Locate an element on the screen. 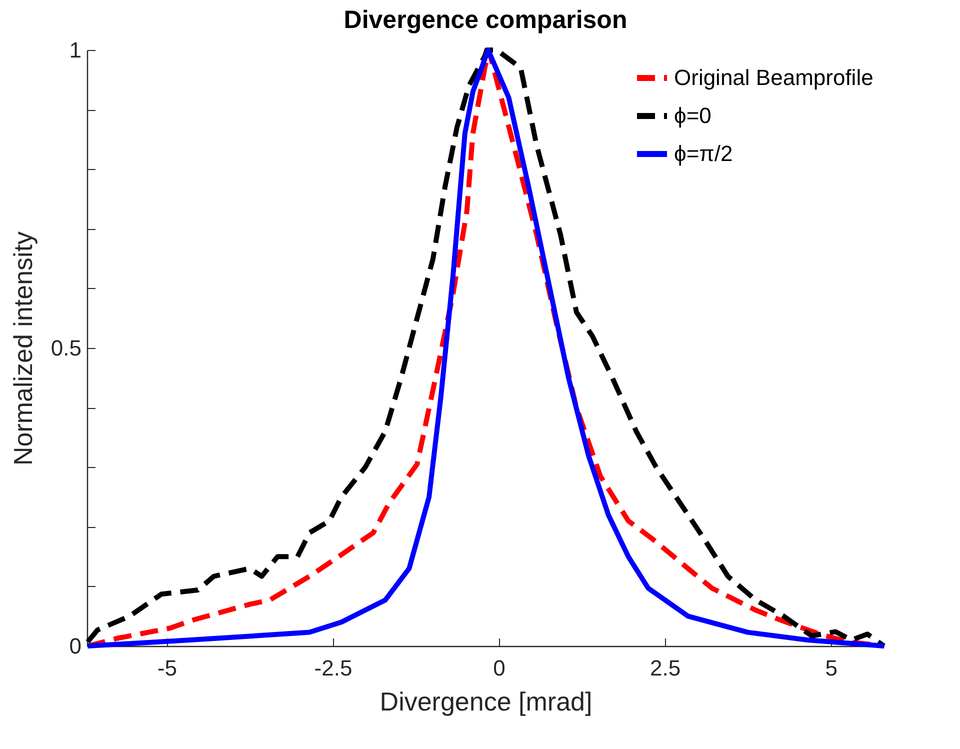 The height and width of the screenshot is (749, 960). legend-label: ϕ=0 is located at coordinates (693, 115).